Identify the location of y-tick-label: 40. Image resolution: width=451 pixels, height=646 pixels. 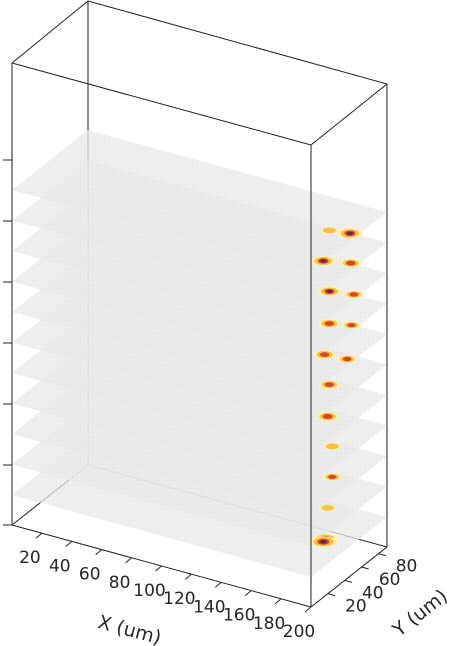
(373, 593).